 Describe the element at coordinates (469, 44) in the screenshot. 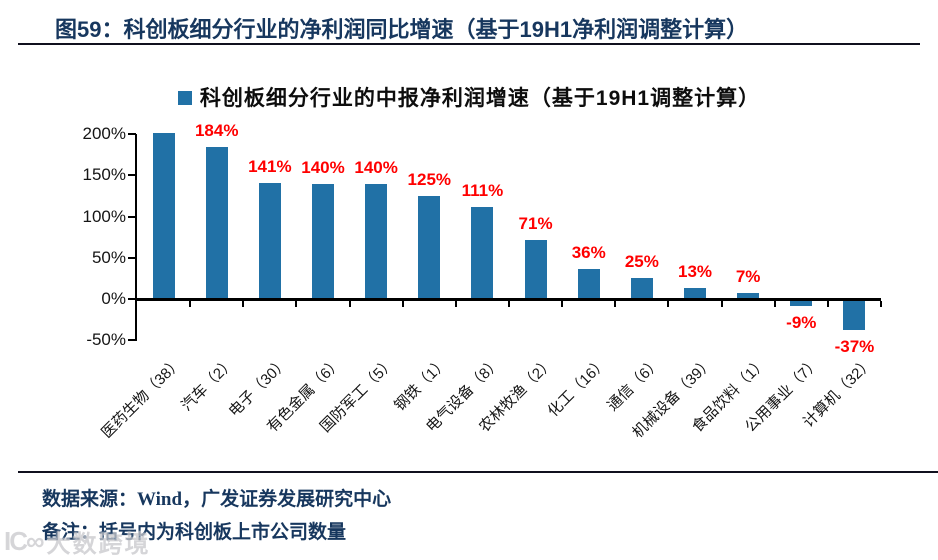

I see `title-divider-line` at that location.